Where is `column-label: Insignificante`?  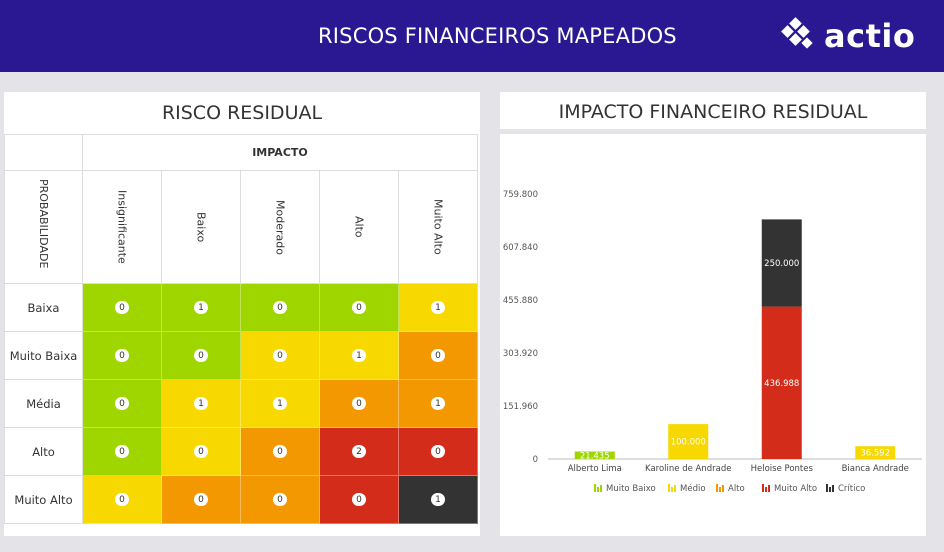 column-label: Insignificante is located at coordinates (122, 227).